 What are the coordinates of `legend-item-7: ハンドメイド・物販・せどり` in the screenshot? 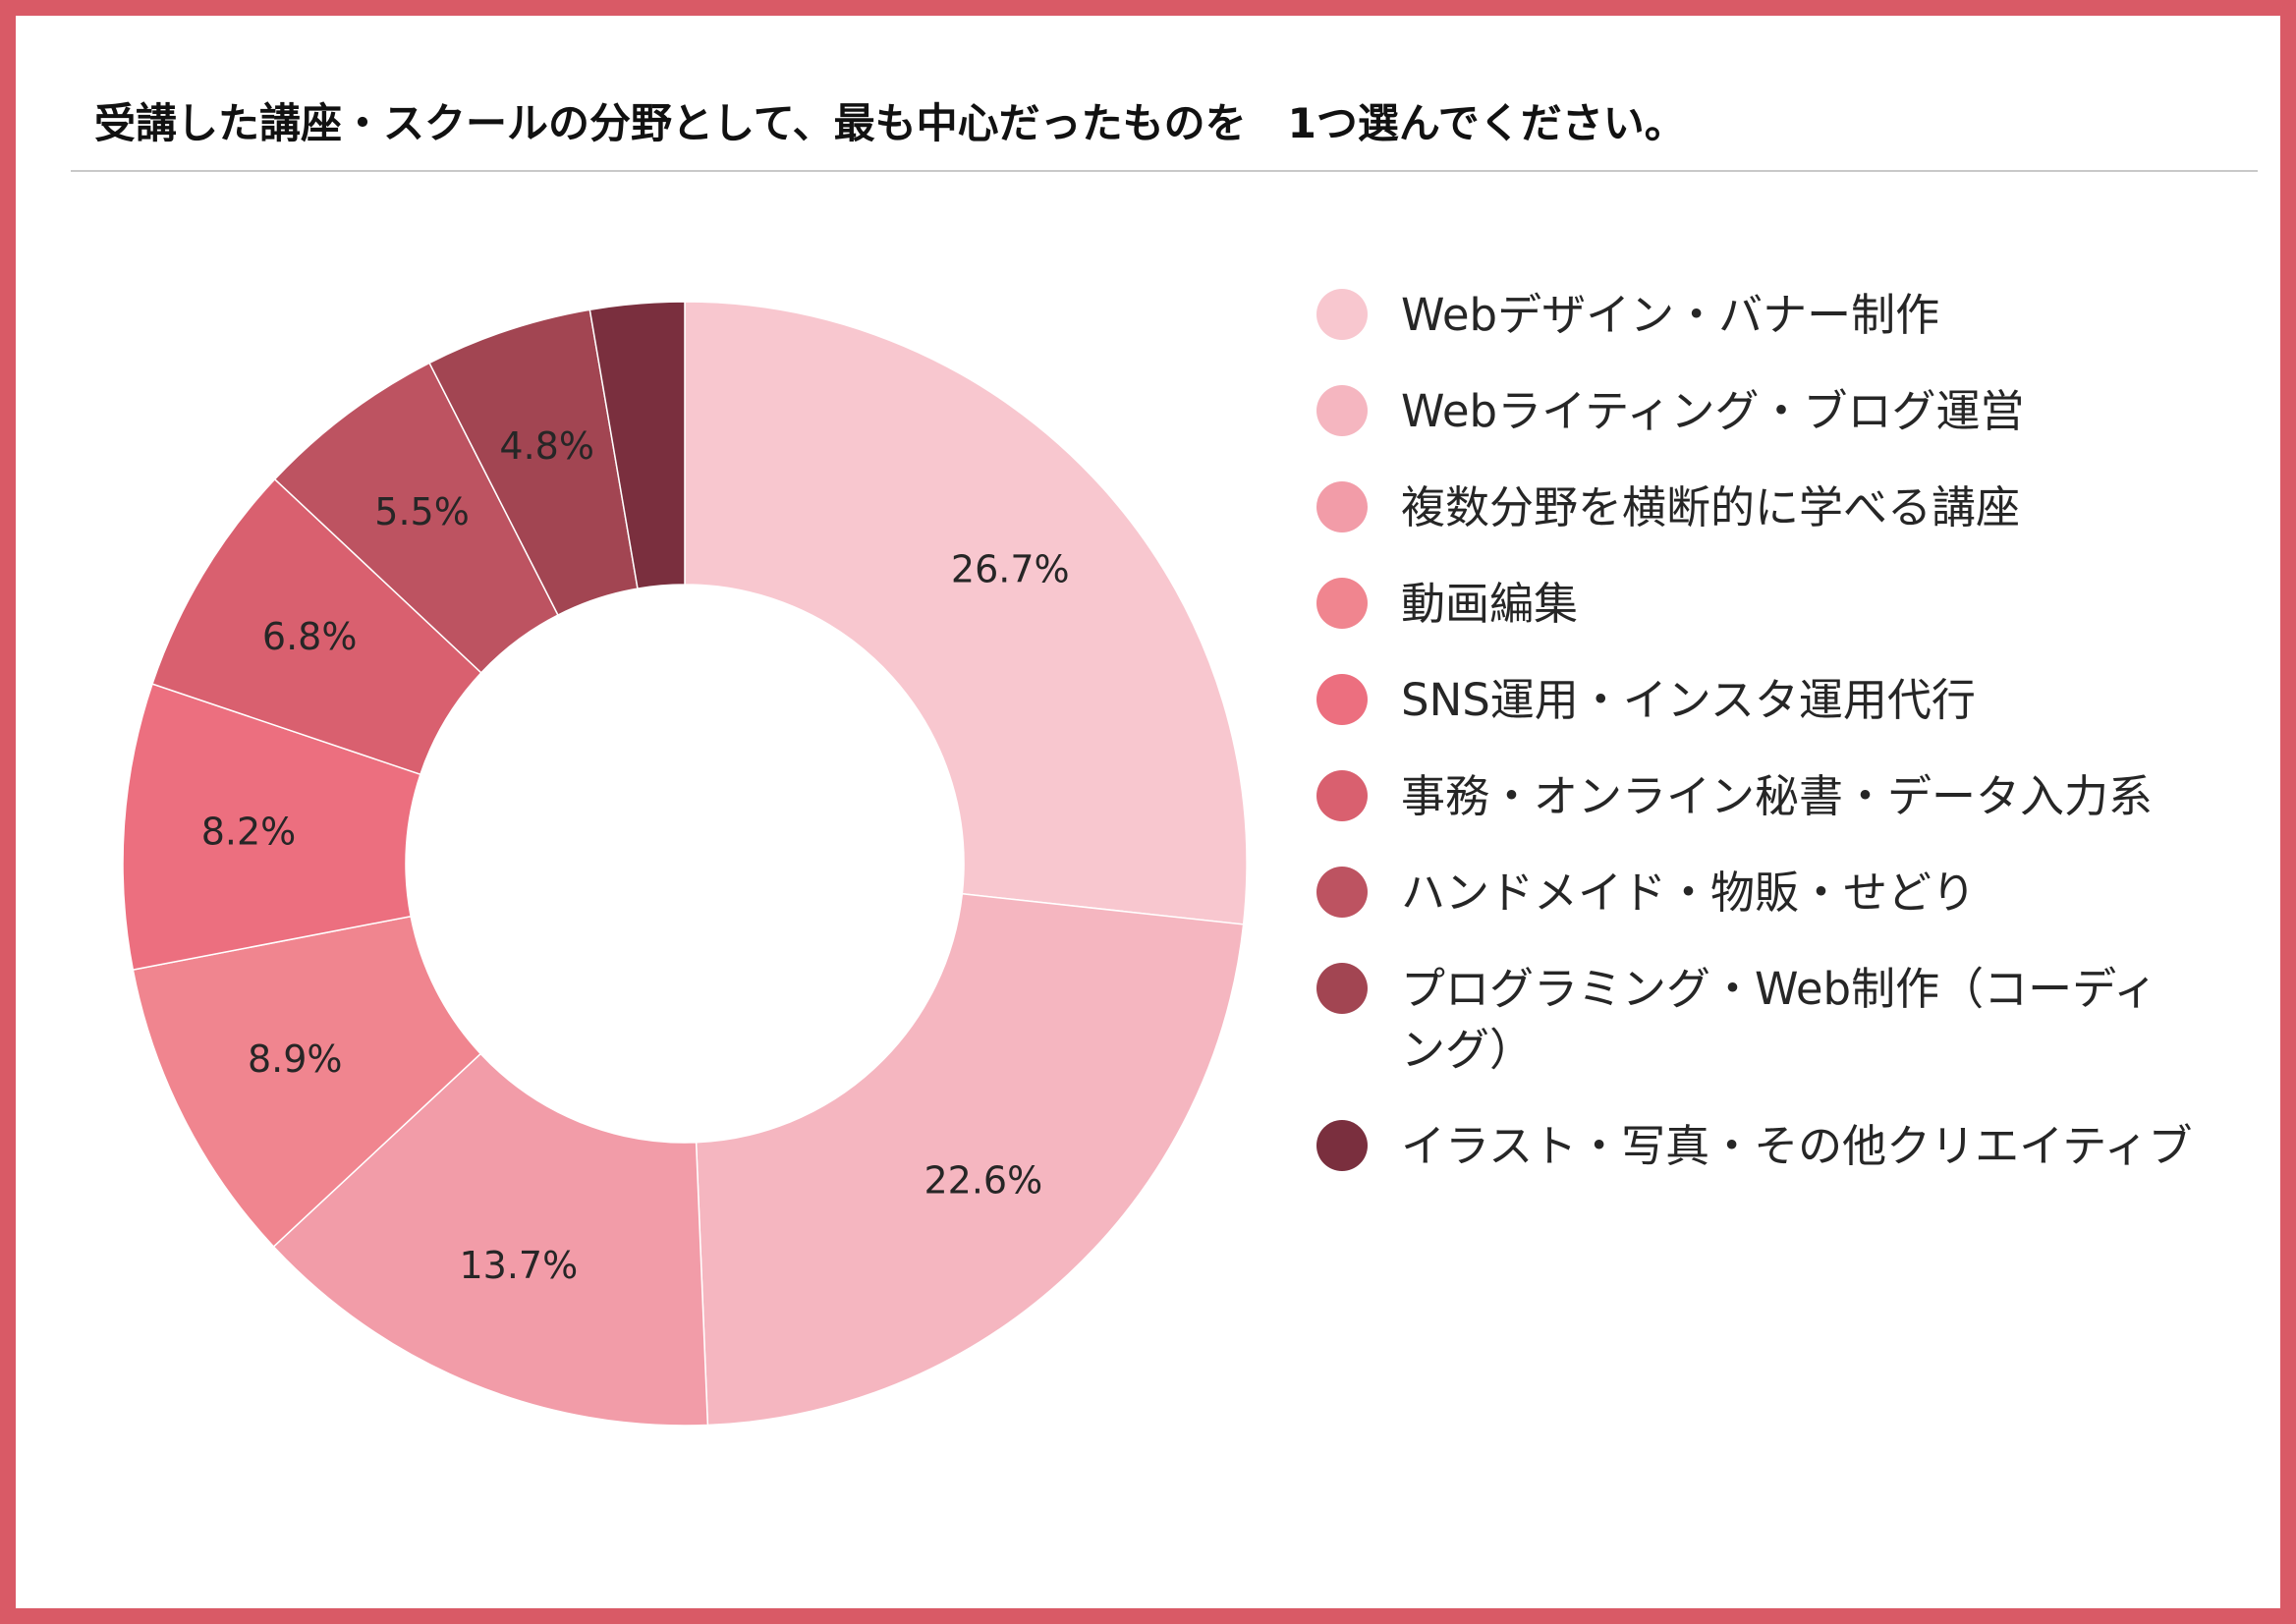 It's located at (1758, 893).